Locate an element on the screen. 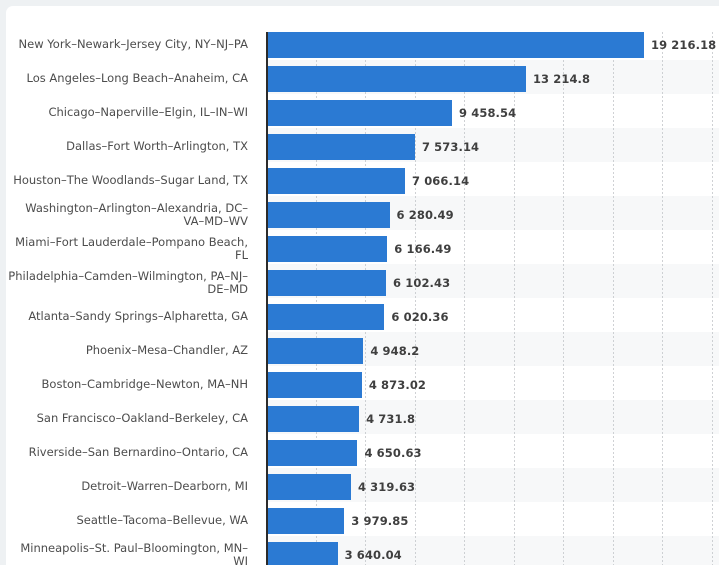 This screenshot has height=565, width=719. bar-value-label: 19 216.18 is located at coordinates (684, 45).